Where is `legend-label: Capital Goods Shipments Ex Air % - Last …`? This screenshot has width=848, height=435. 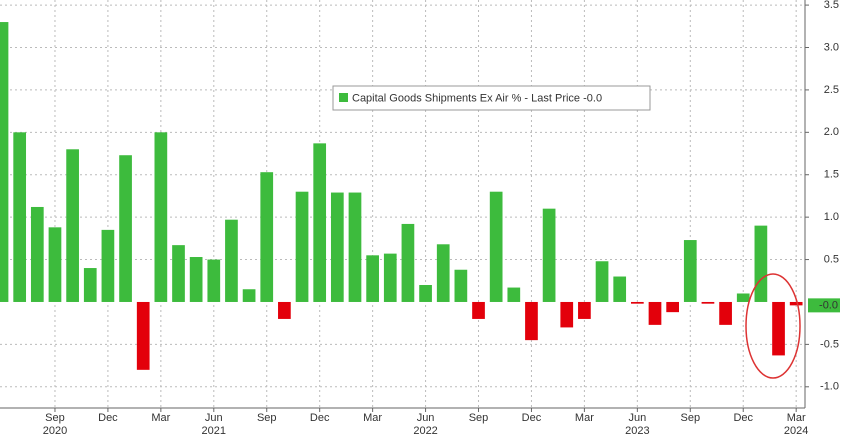
legend-label: Capital Goods Shipments Ex Air % - Last … is located at coordinates (477, 98).